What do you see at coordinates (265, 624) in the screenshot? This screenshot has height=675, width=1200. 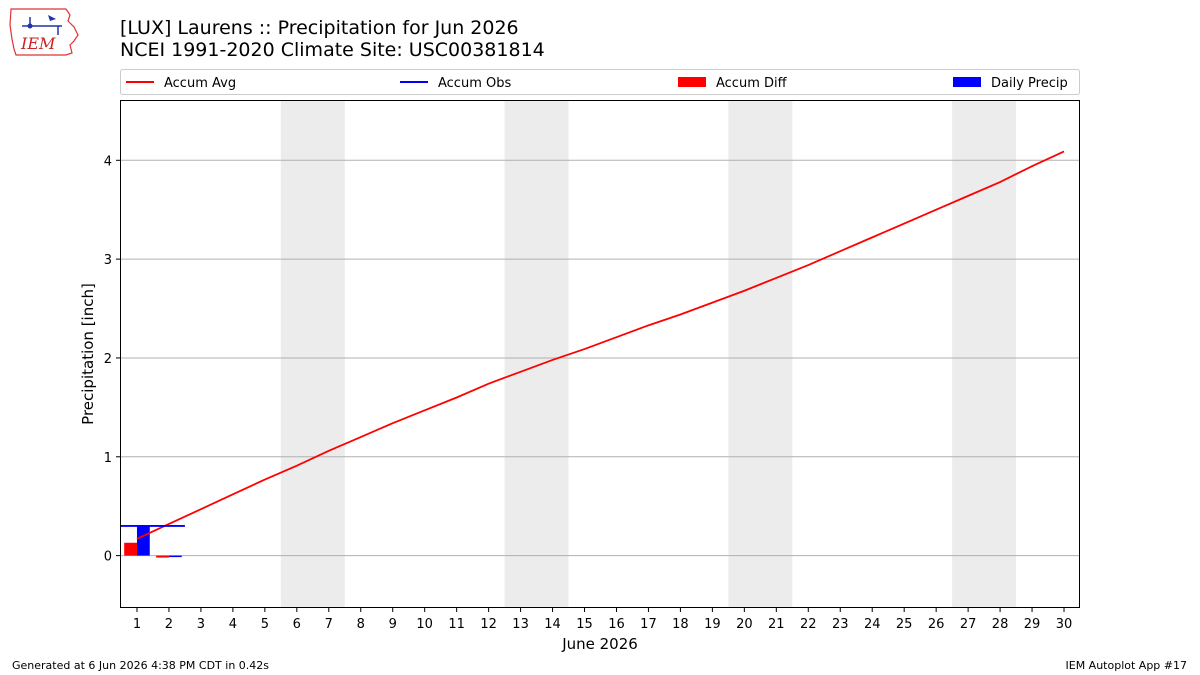 I see `x-tick-label: 5` at bounding box center [265, 624].